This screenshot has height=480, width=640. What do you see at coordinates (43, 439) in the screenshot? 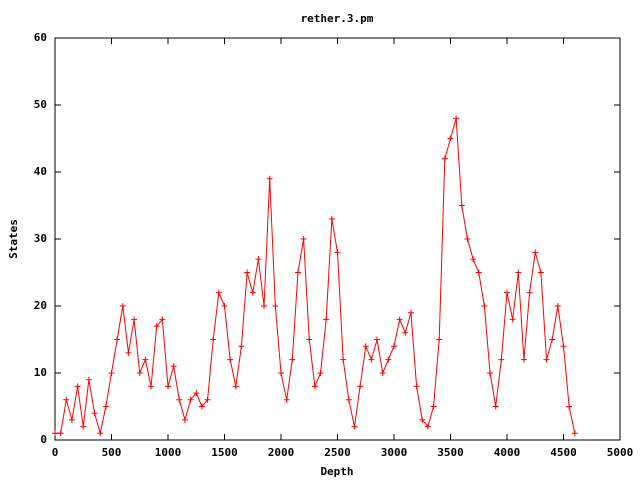
I see `y-tick-label: 0` at bounding box center [43, 439].